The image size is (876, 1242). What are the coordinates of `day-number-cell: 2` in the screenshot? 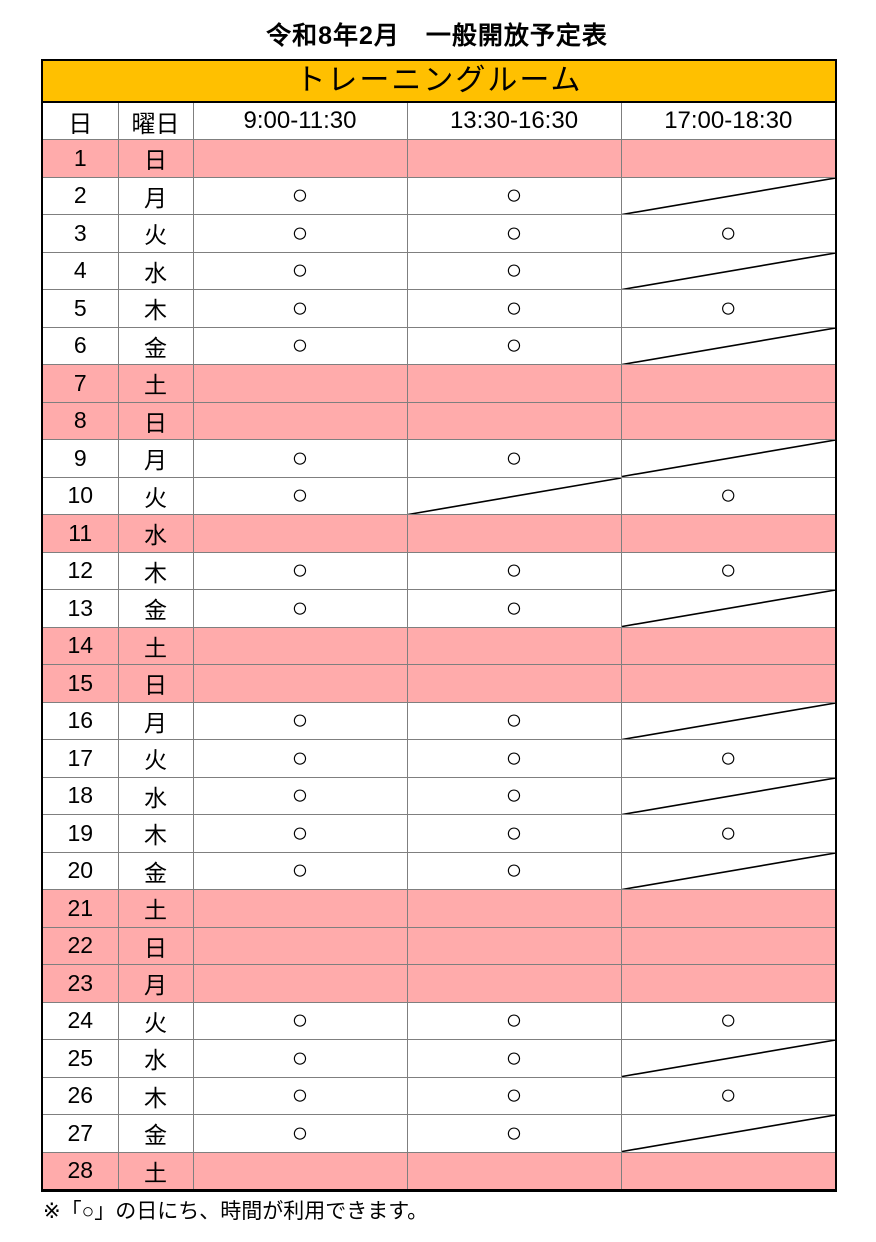 It's located at (81, 195).